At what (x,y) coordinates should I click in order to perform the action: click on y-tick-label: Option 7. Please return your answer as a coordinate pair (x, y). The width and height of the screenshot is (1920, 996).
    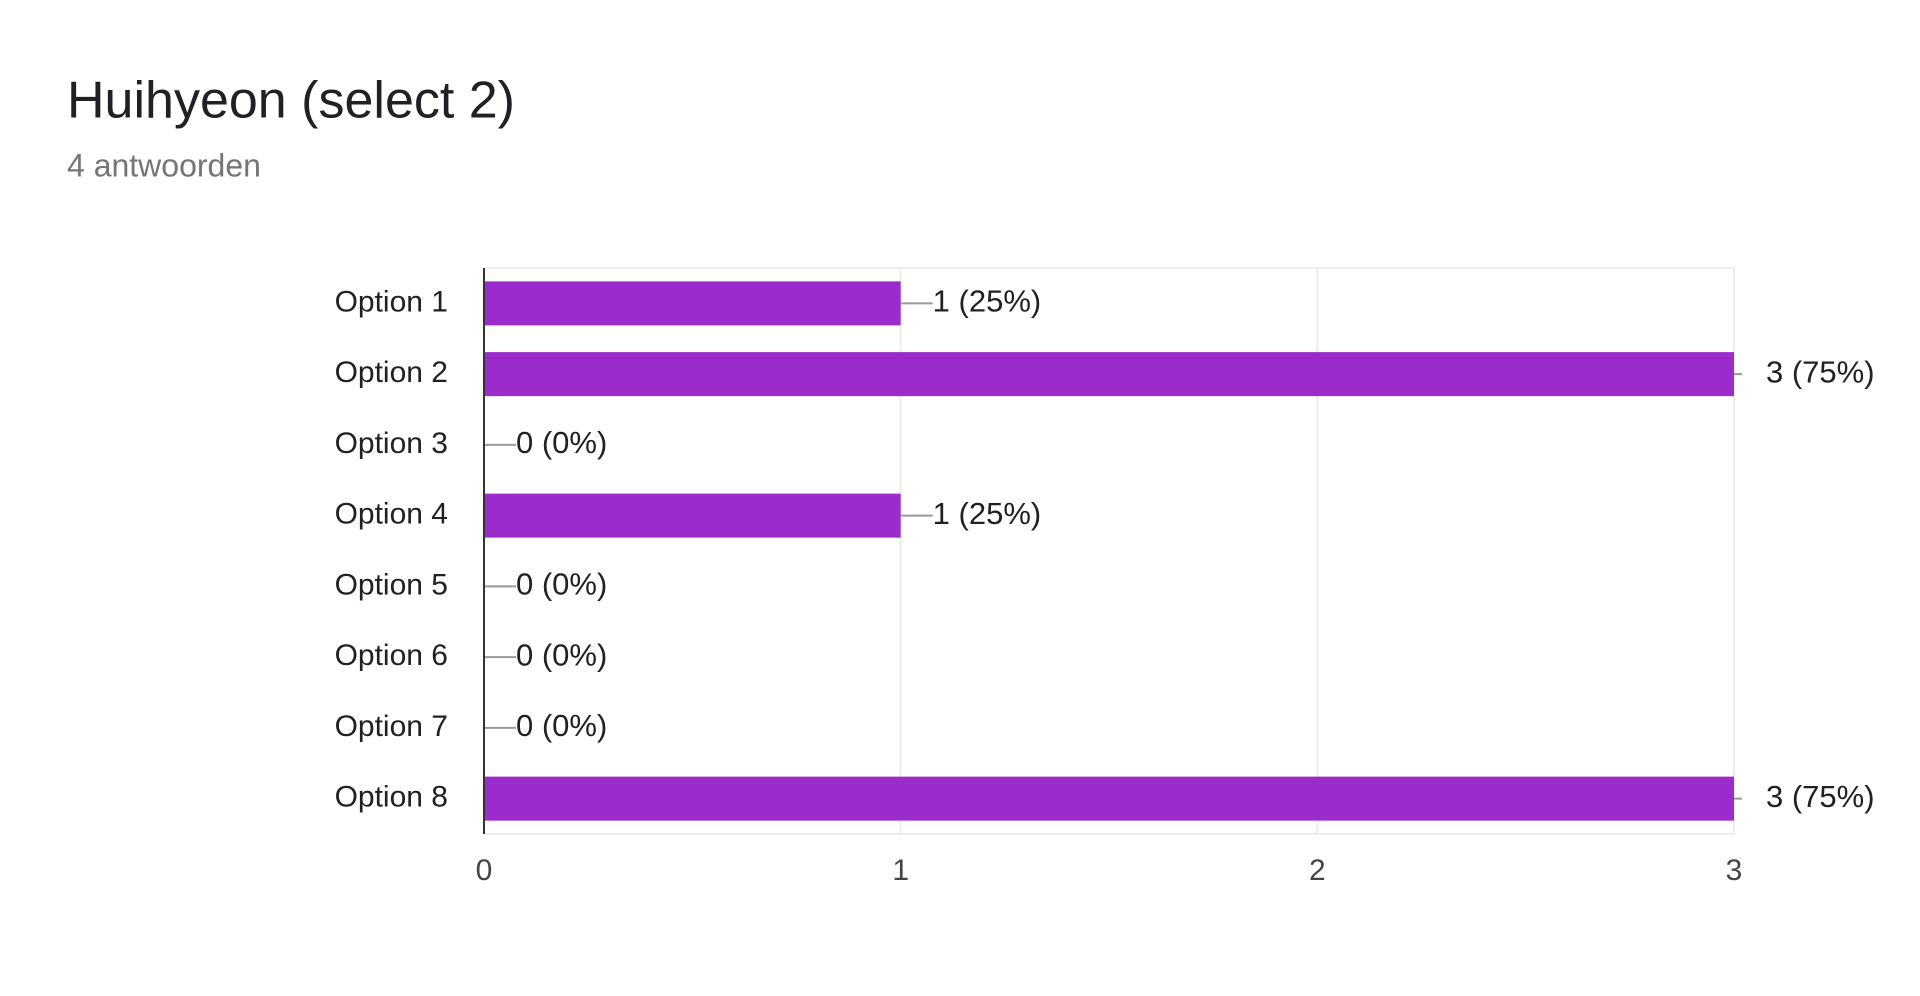
    Looking at the image, I should click on (391, 726).